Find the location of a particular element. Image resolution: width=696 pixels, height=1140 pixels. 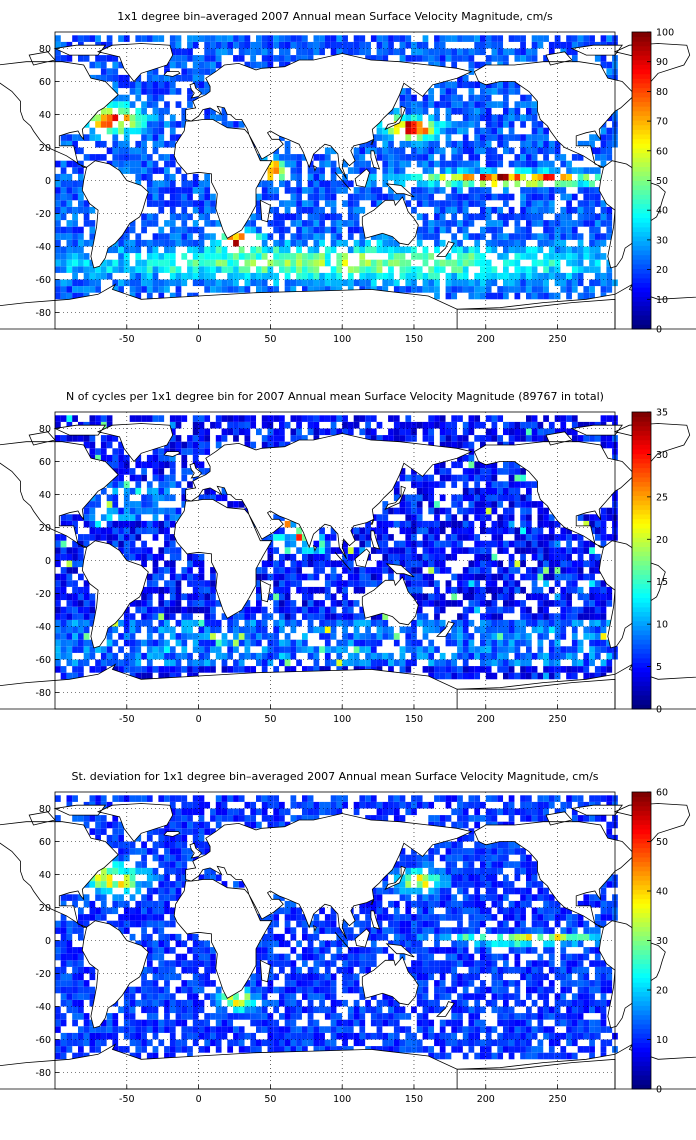

y-tick-label: -40 is located at coordinates (43, 247).